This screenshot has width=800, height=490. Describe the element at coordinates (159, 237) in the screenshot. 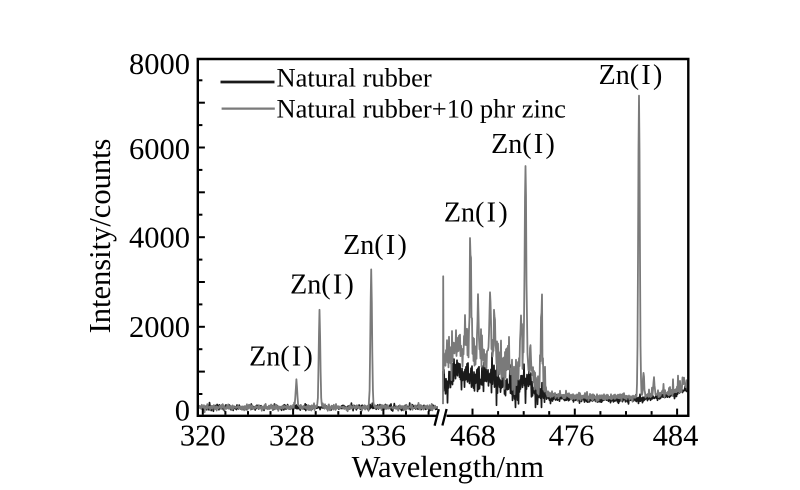

I see `svg-text: 4000` at that location.